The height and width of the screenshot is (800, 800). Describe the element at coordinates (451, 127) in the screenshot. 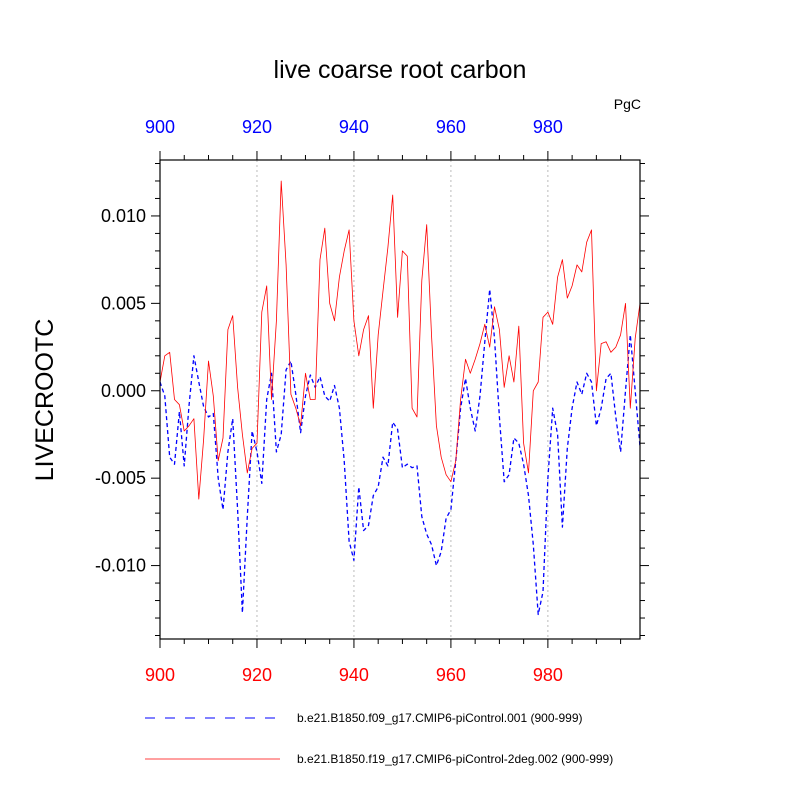

I see `x-tick-label-top-960: 960` at that location.